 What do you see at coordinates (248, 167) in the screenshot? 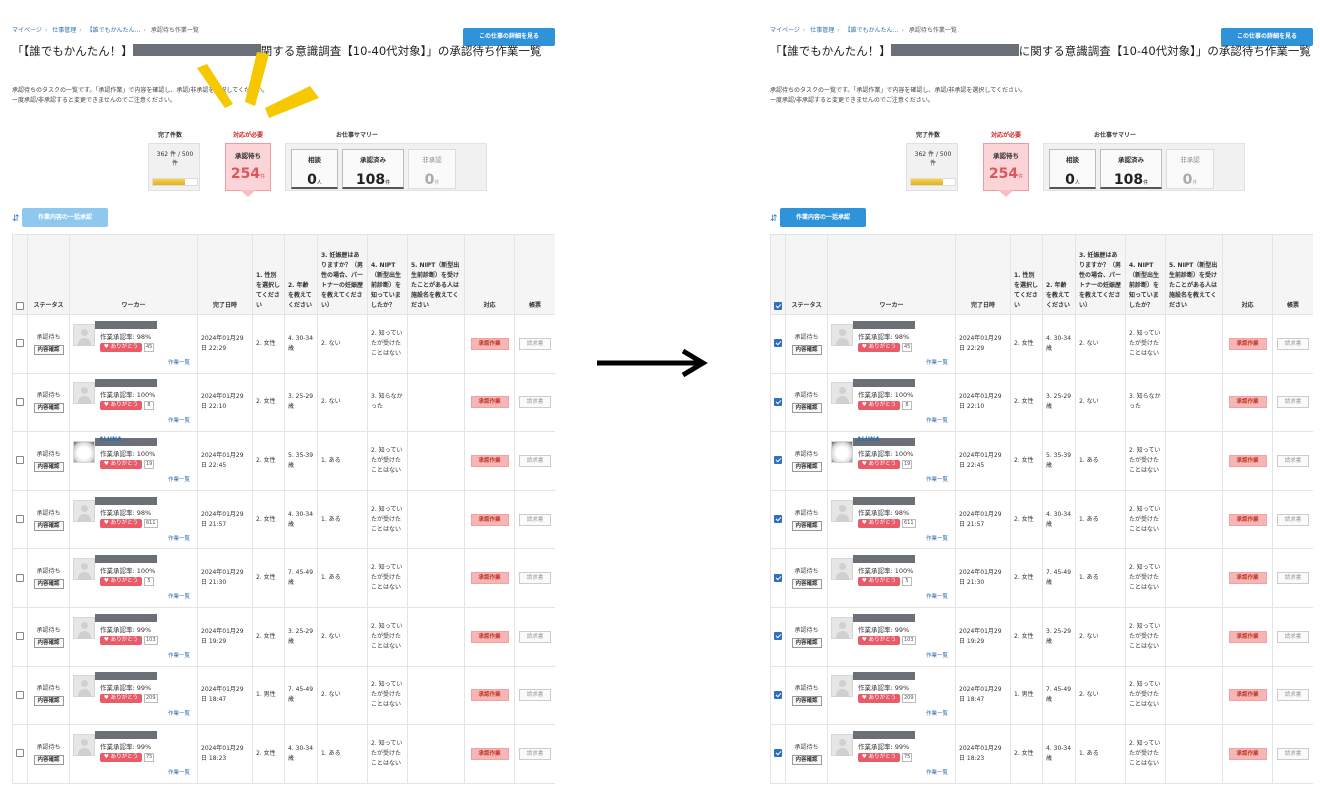
I see `pending-approval-card: 承認待ち 254件` at bounding box center [248, 167].